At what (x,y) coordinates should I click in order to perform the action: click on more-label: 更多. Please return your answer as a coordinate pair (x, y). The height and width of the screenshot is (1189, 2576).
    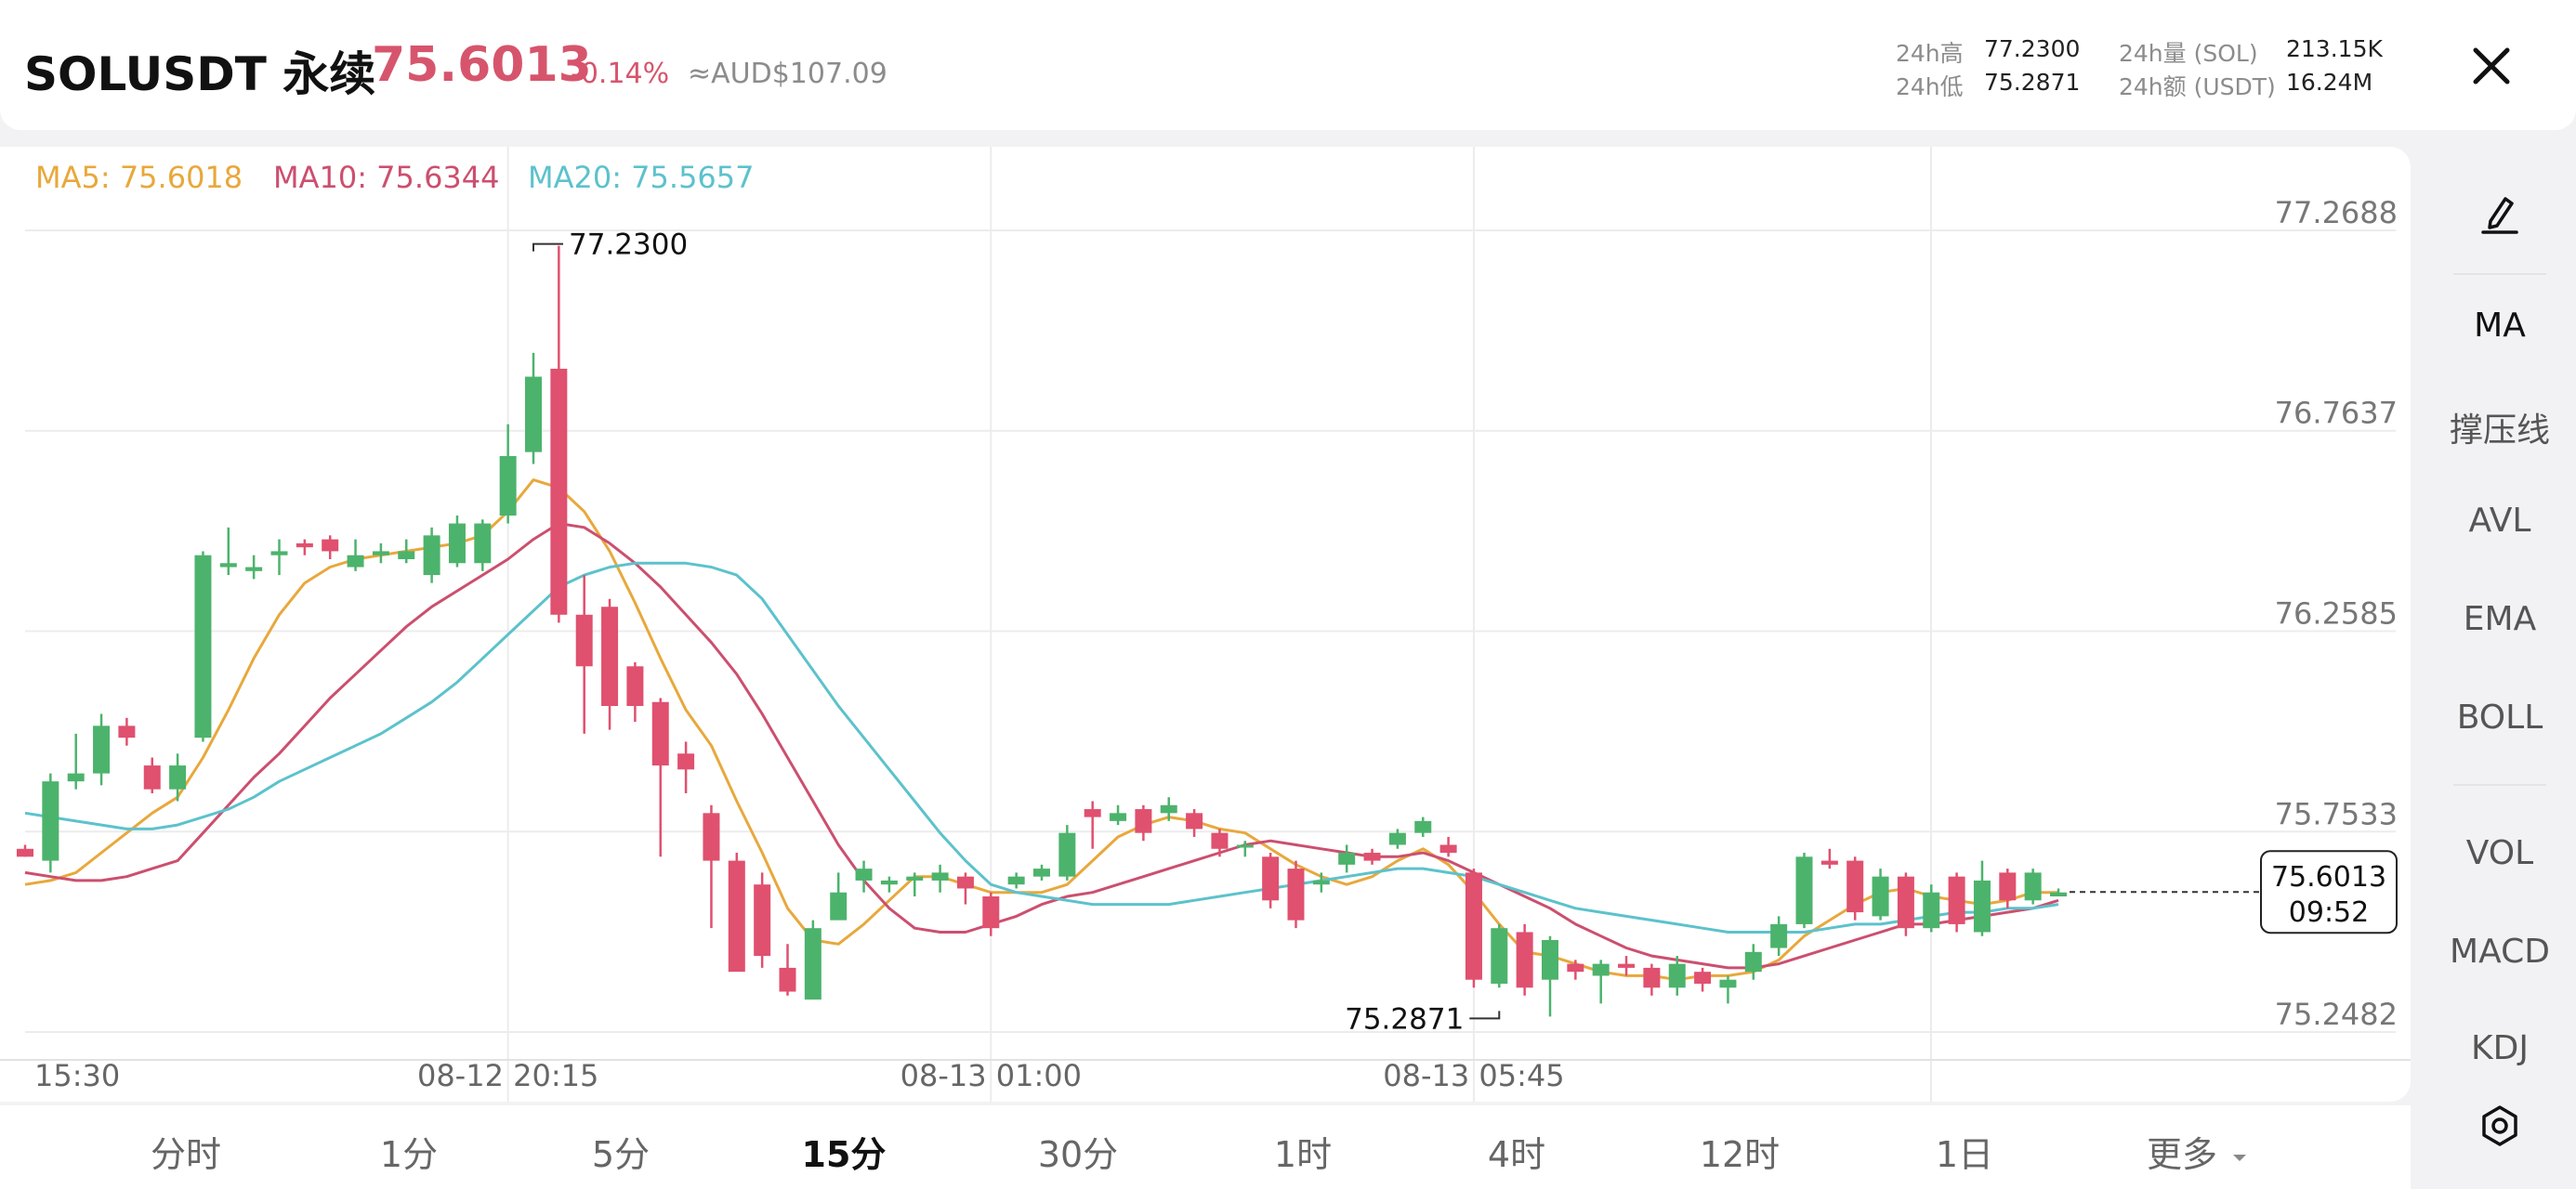
    Looking at the image, I should click on (2182, 1154).